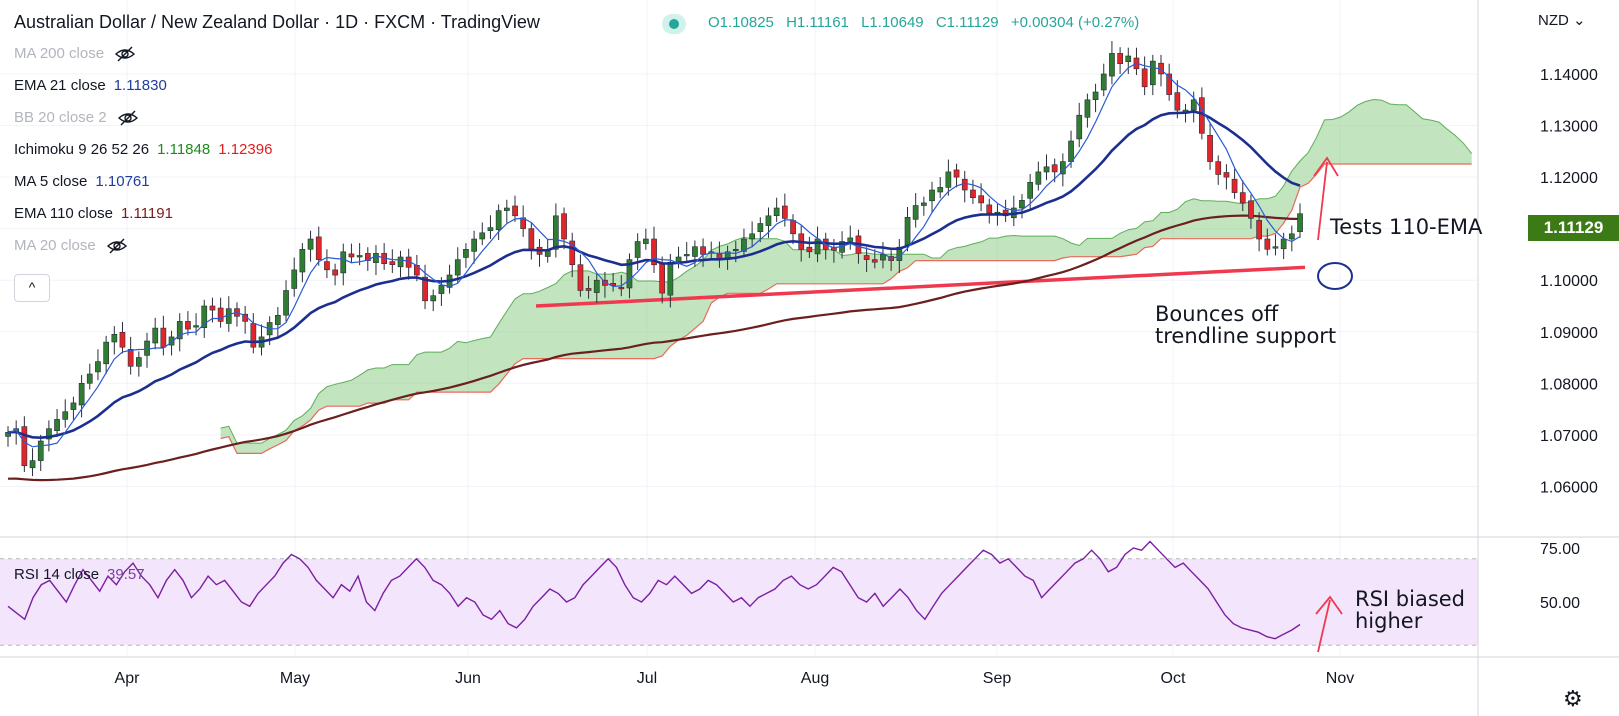 The width and height of the screenshot is (1619, 716). What do you see at coordinates (1173, 678) in the screenshot?
I see `time-tick-label: Oct` at bounding box center [1173, 678].